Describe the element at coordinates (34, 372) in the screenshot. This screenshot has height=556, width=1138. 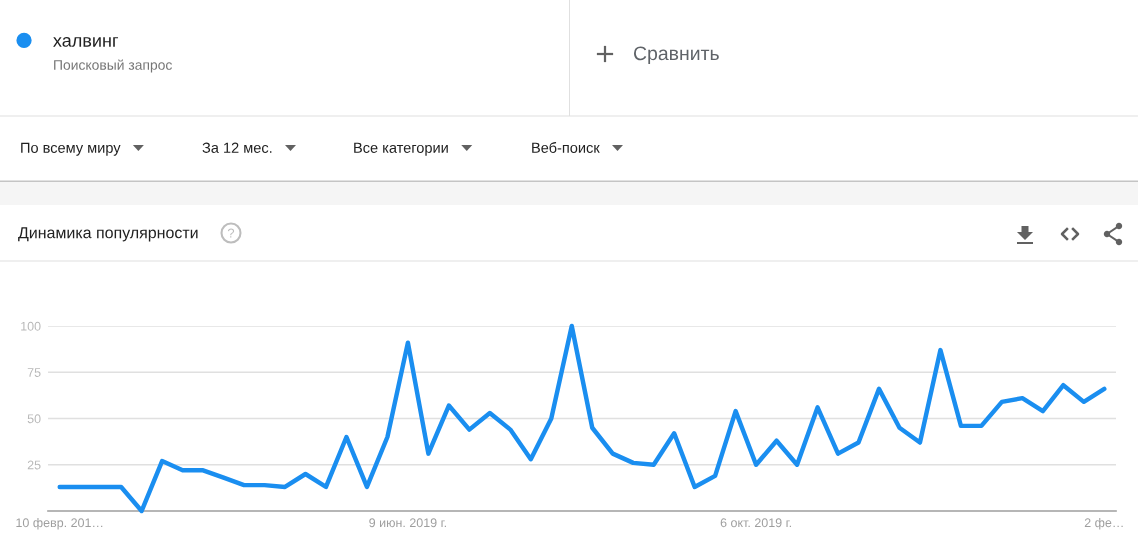
I see `y-tick-label: 75` at that location.